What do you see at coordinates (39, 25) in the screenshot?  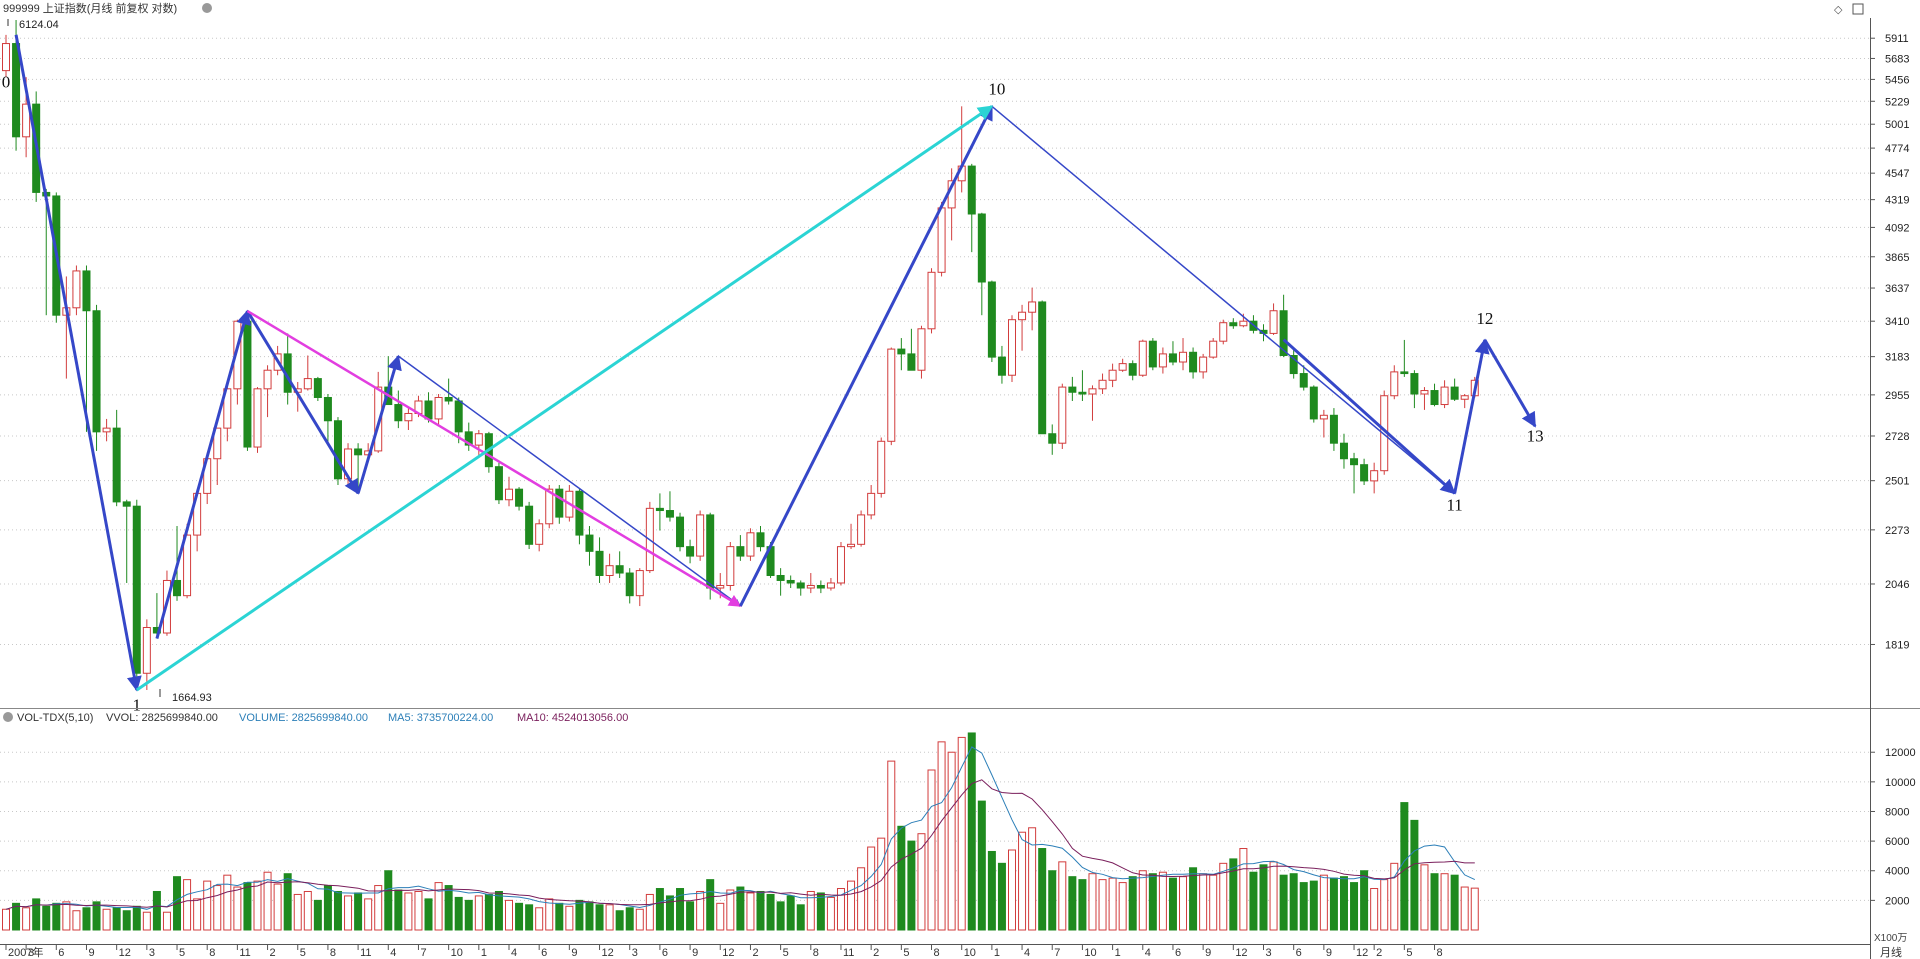 I see `max-price-label: 6124.04` at bounding box center [39, 25].